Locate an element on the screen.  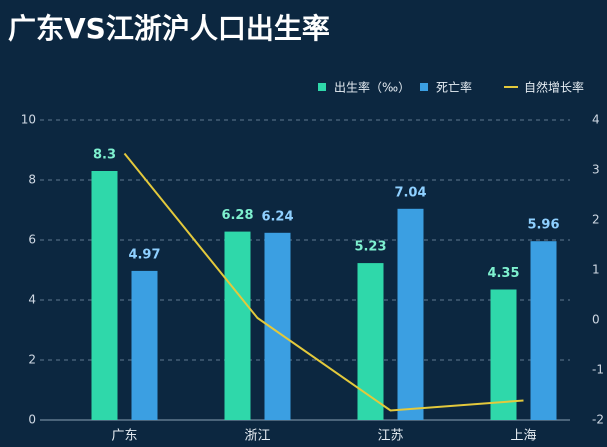
y2-tick-label: 4 is located at coordinates (596, 120).